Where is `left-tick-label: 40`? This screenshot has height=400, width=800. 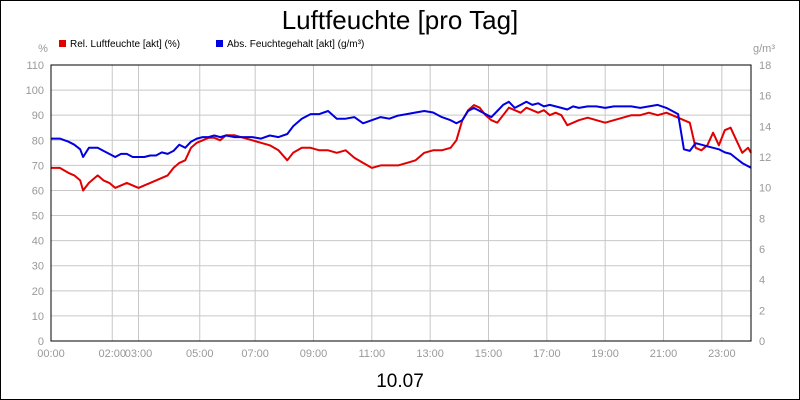
left-tick-label: 40 is located at coordinates (38, 242).